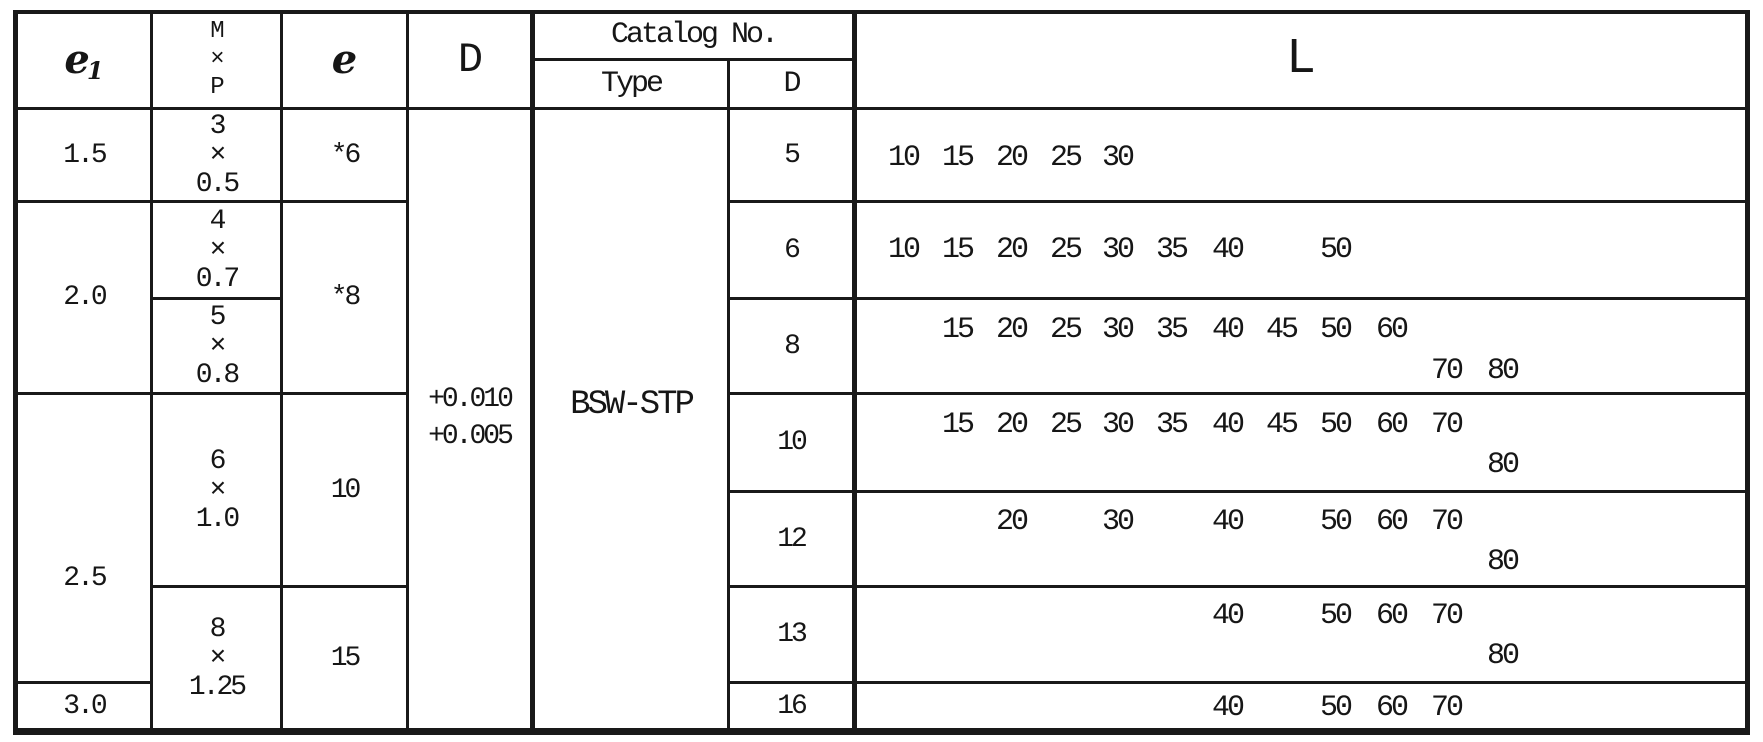 The image size is (1763, 742). Describe the element at coordinates (1747, 372) in the screenshot. I see `border-right` at that location.